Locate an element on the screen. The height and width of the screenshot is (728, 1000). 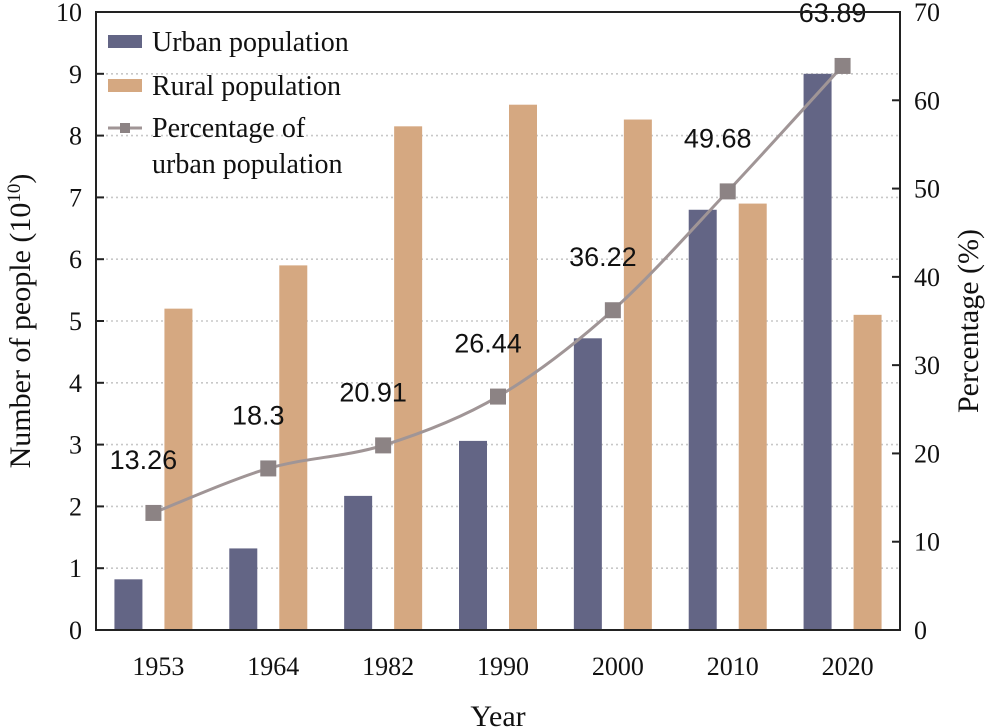
percentage-data-label: 26.44 is located at coordinates (488, 344).